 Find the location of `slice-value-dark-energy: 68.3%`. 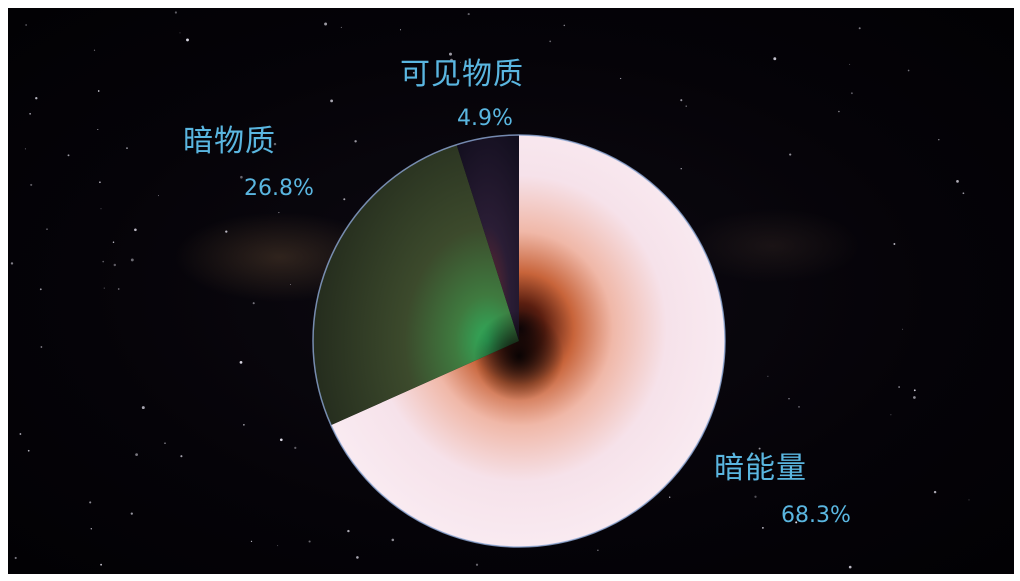

slice-value-dark-energy: 68.3% is located at coordinates (816, 515).